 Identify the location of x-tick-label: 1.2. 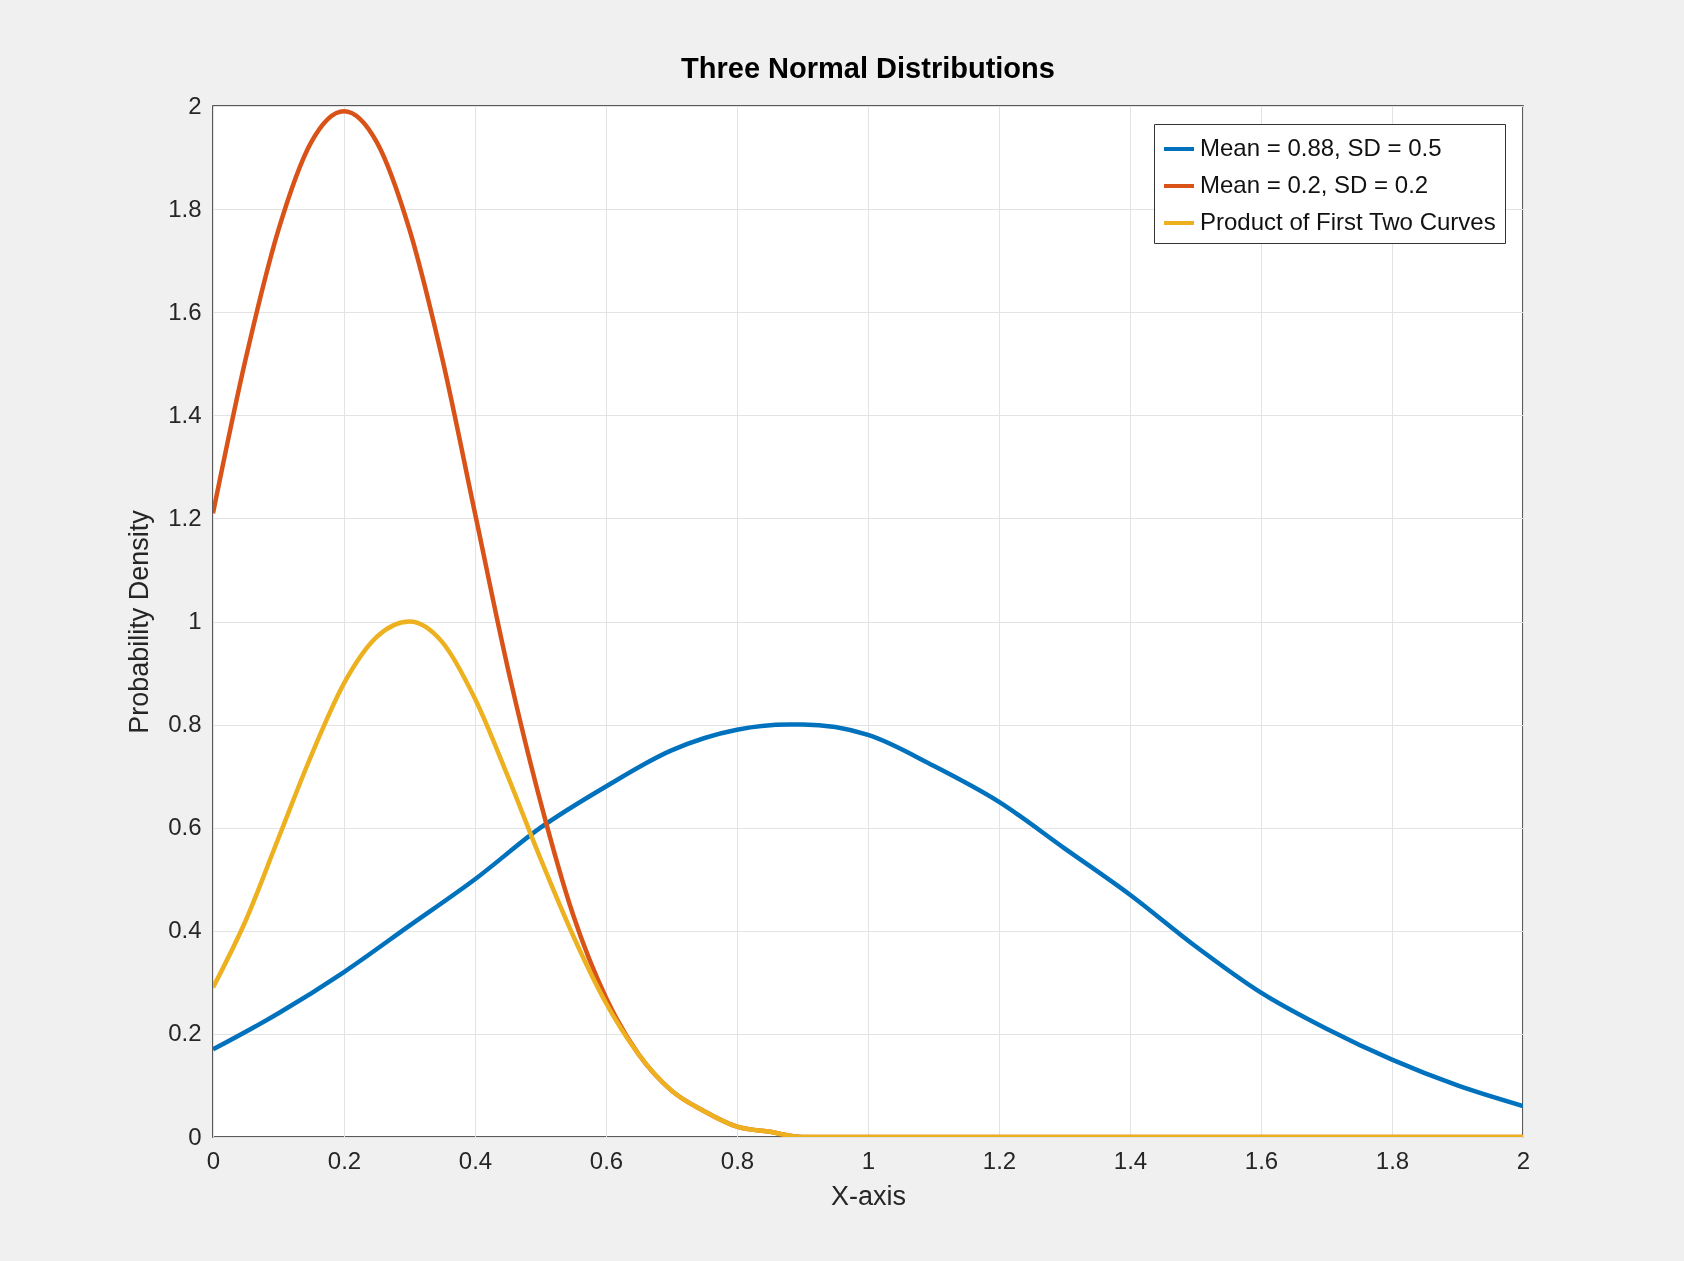
(999, 1160).